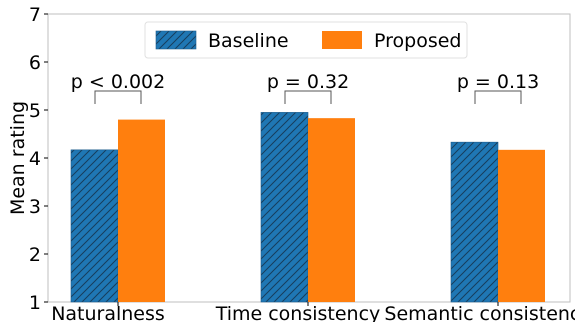 The image size is (575, 322). I want to click on legend-label: Proposed, so click(417, 41).